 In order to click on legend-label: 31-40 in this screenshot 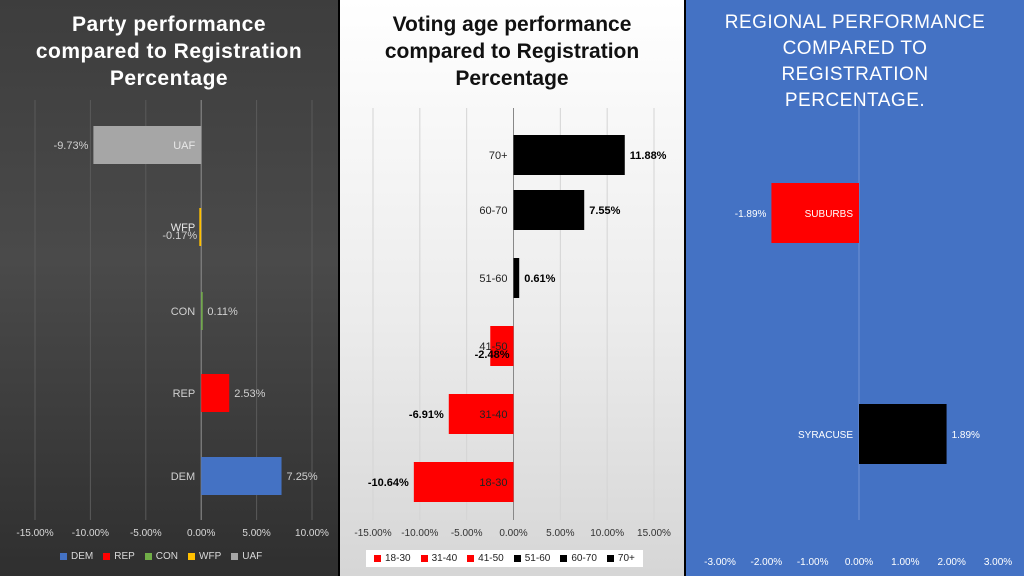, I will do `click(444, 558)`.